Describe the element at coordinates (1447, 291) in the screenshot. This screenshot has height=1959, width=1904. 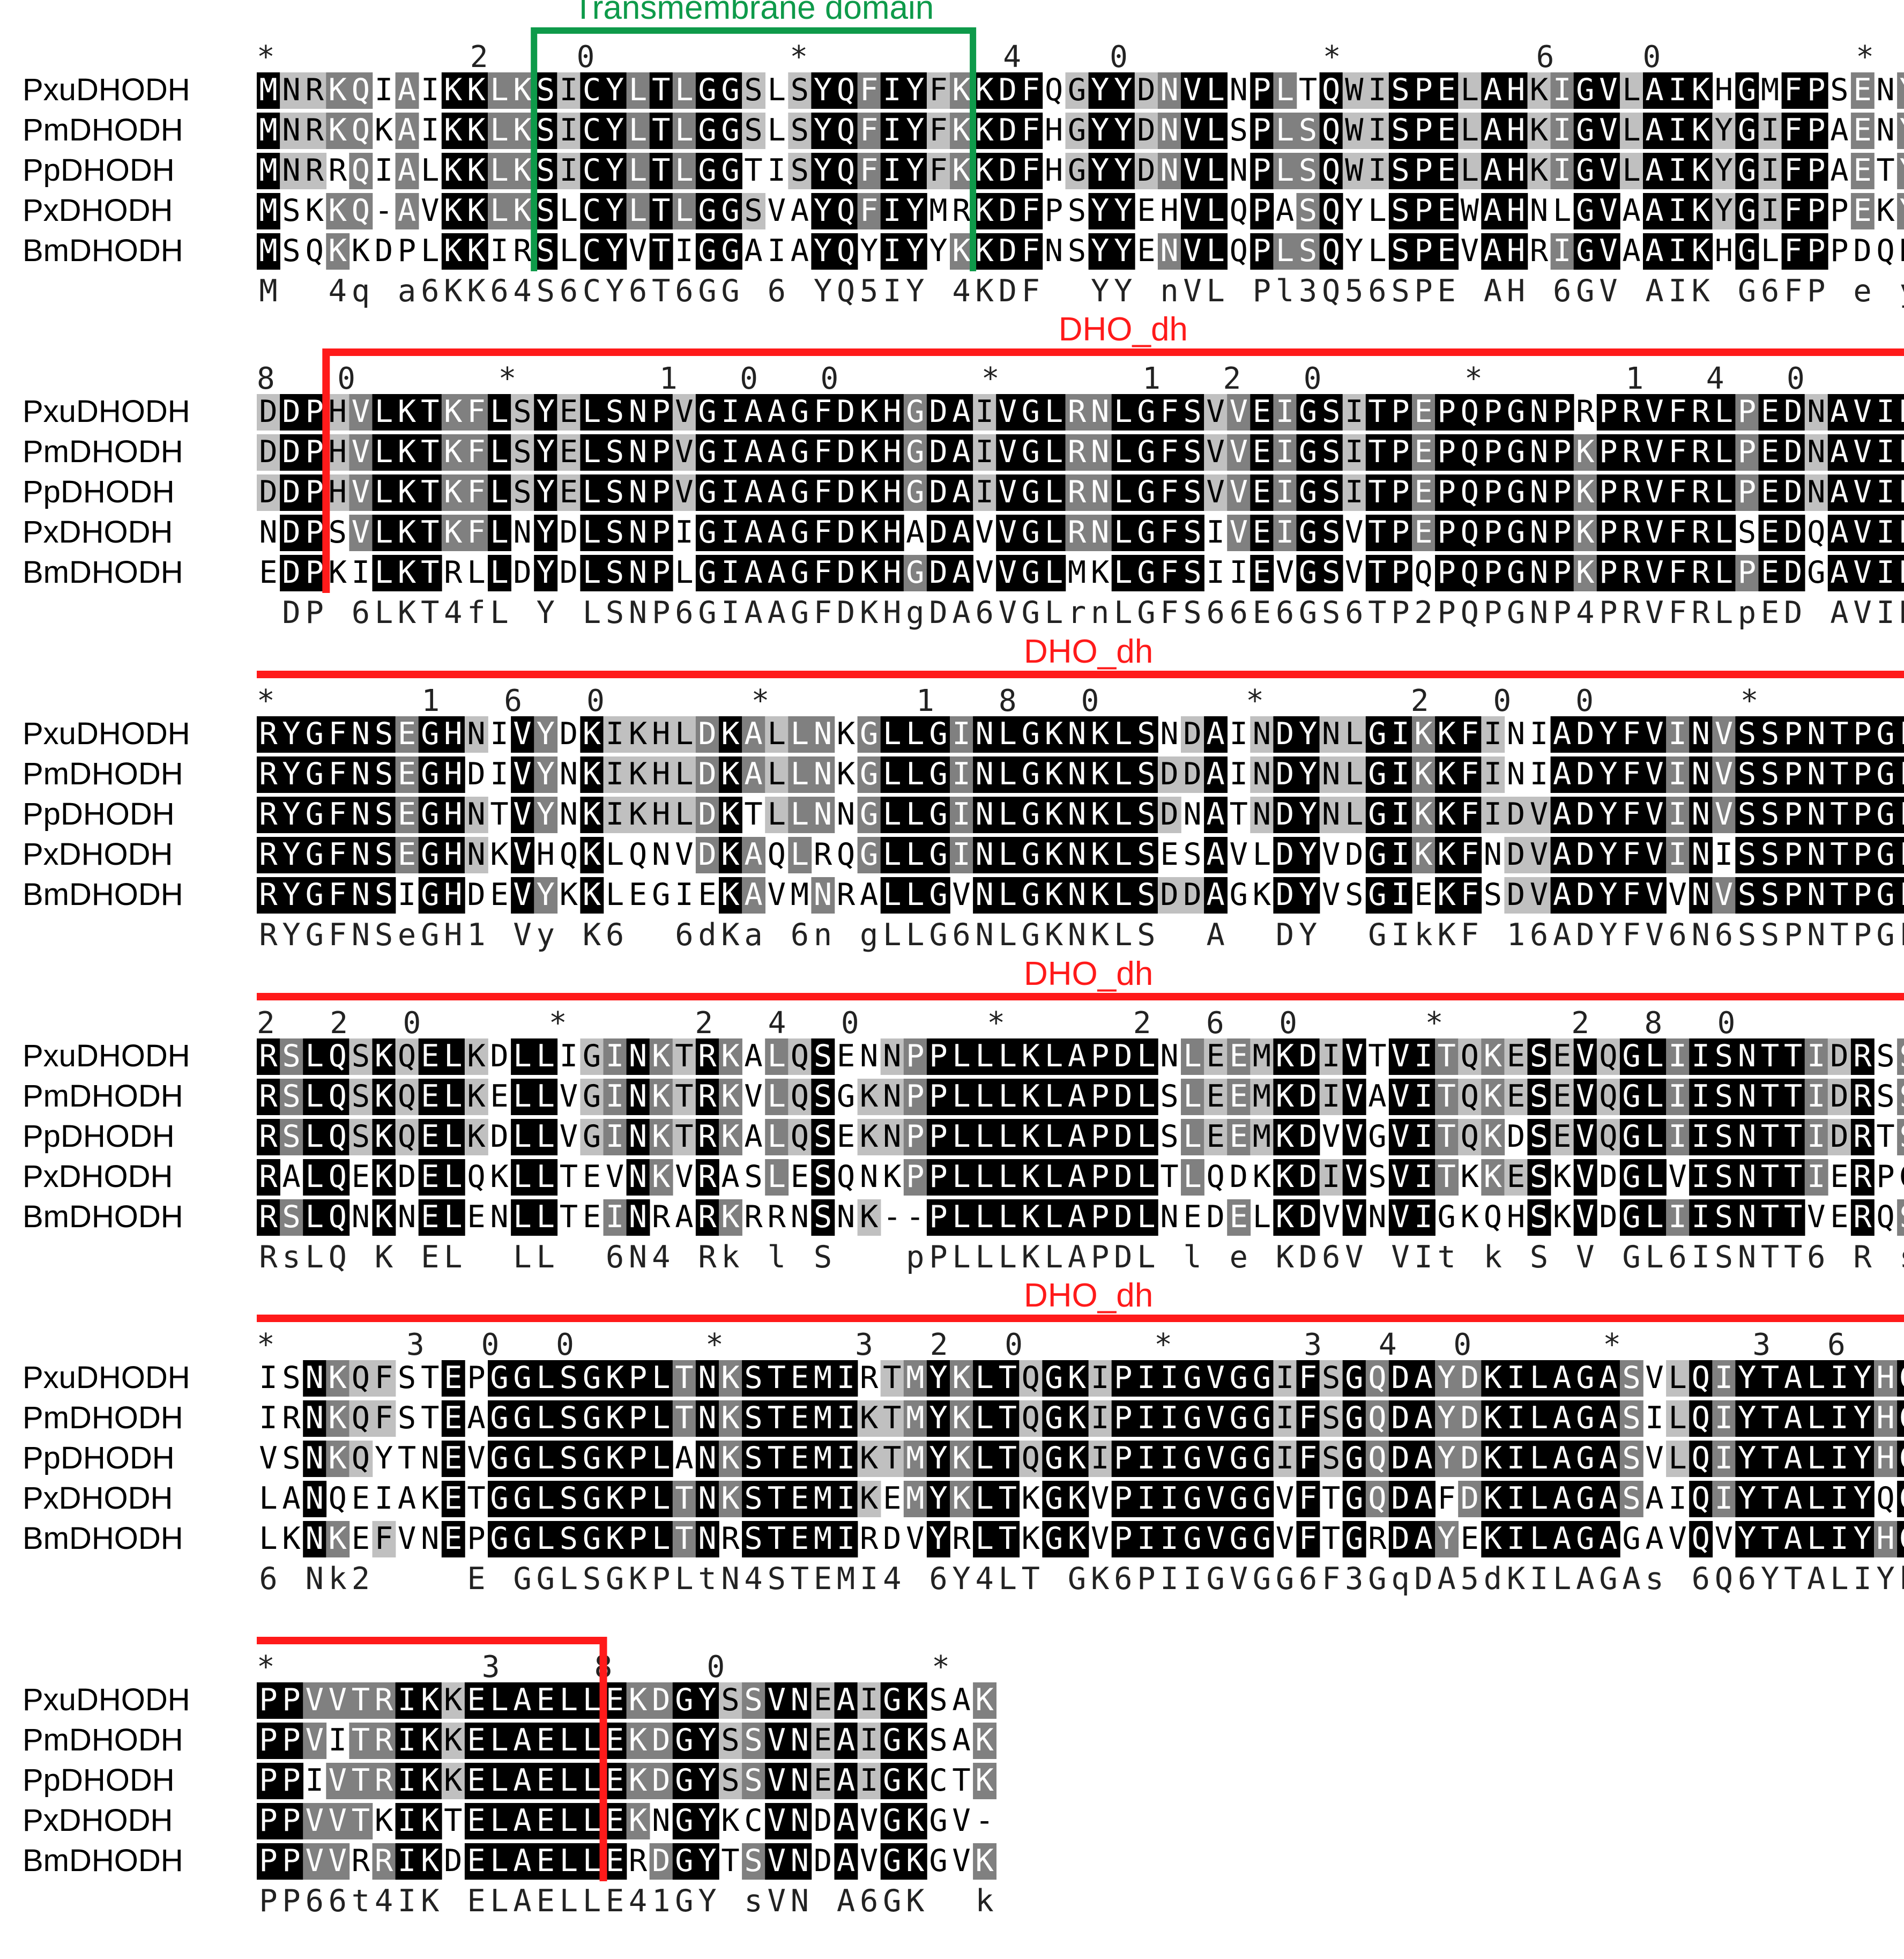
I see `consensus-residue: E` at that location.